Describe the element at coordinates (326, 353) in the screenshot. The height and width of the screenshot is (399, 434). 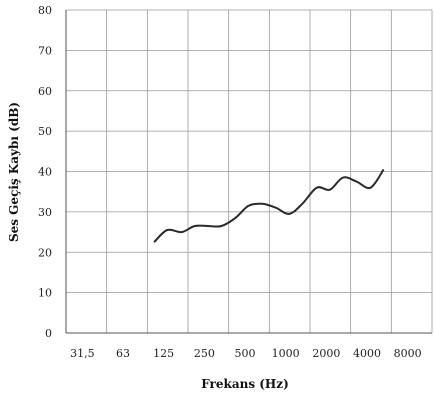
I see `x-tick-label: 2000` at that location.